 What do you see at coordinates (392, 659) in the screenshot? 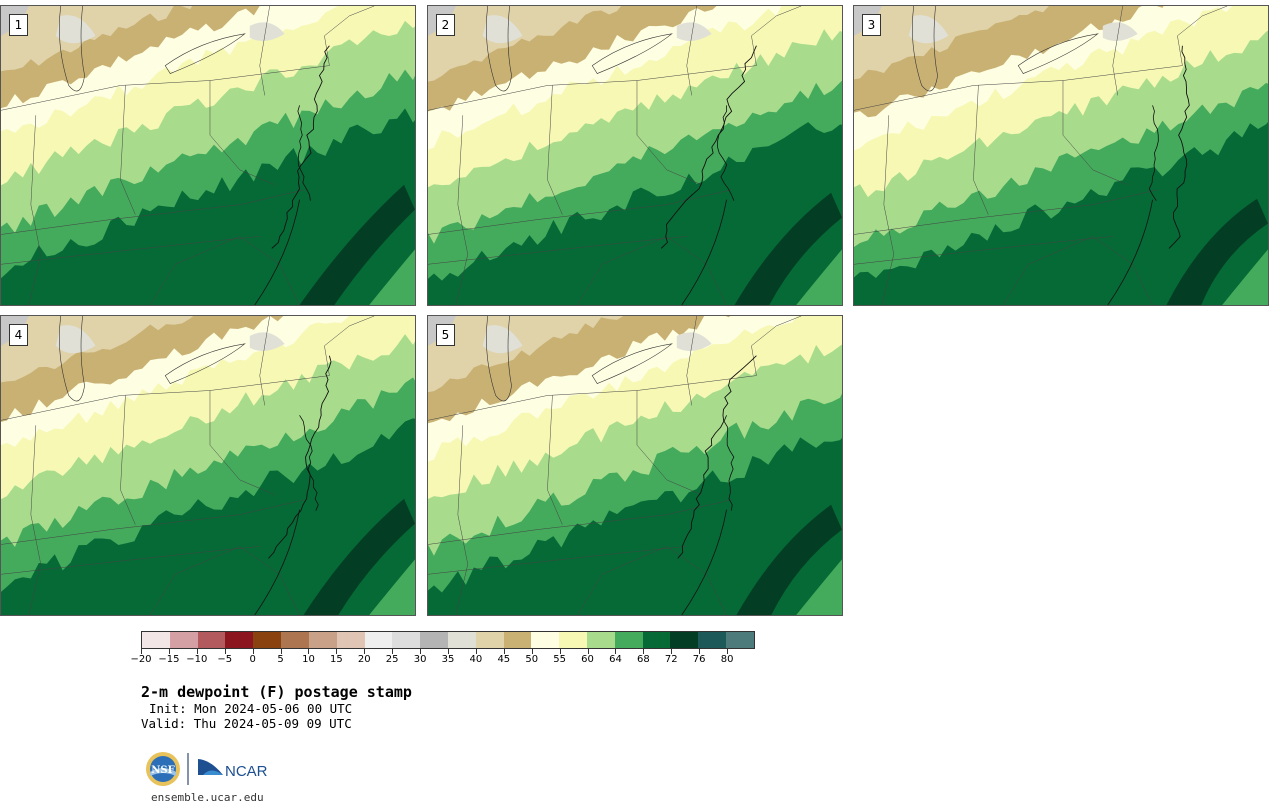
I see `colorbar-tick-label: 25` at bounding box center [392, 659].